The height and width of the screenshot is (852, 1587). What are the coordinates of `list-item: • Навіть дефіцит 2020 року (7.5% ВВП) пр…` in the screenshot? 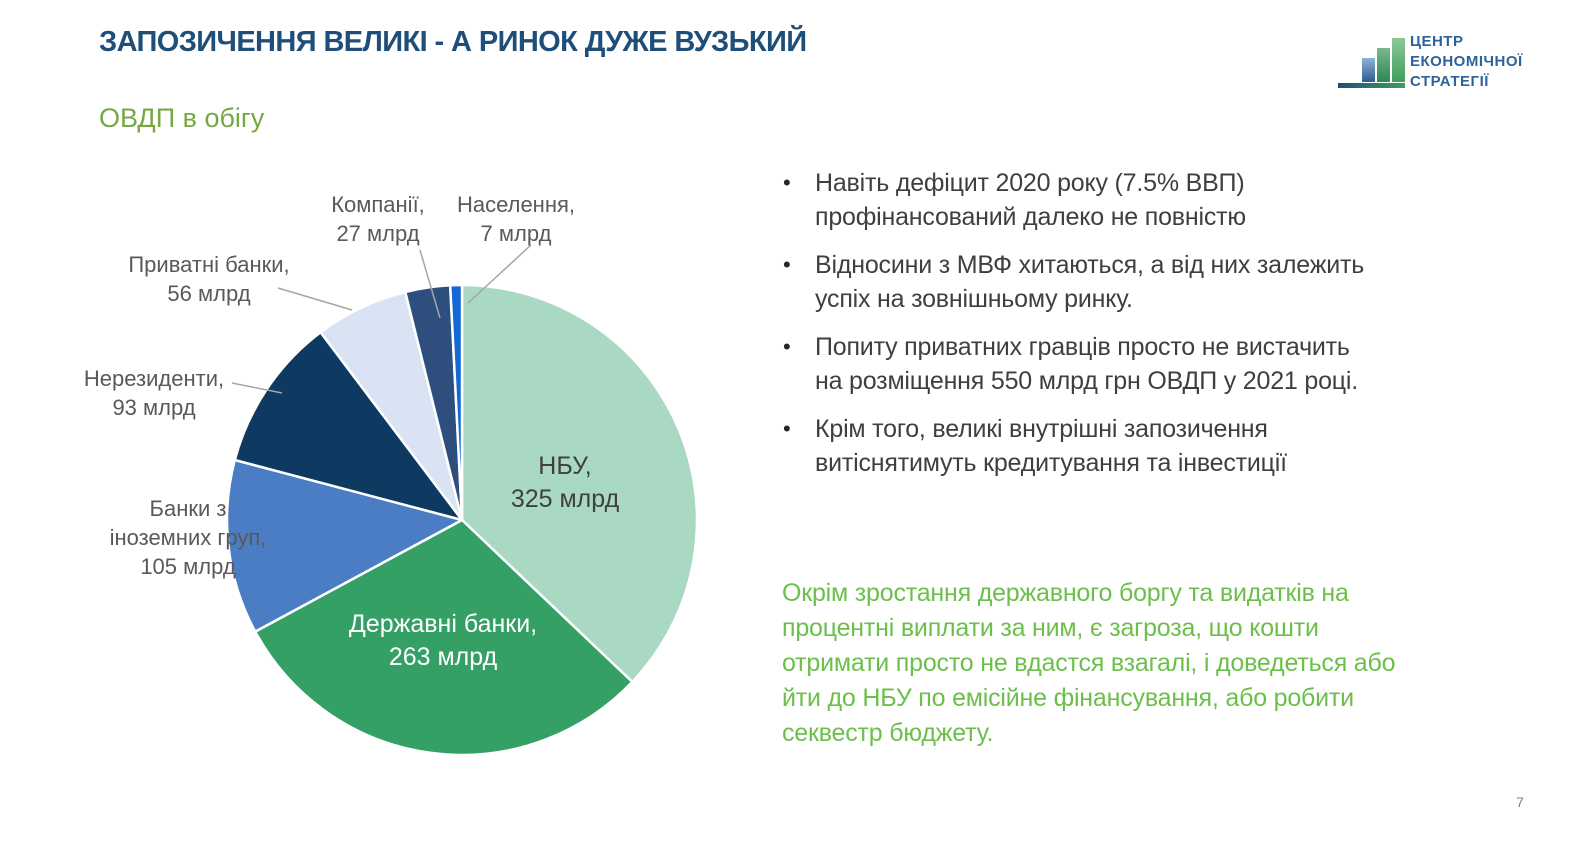 It's located at (1083, 200).